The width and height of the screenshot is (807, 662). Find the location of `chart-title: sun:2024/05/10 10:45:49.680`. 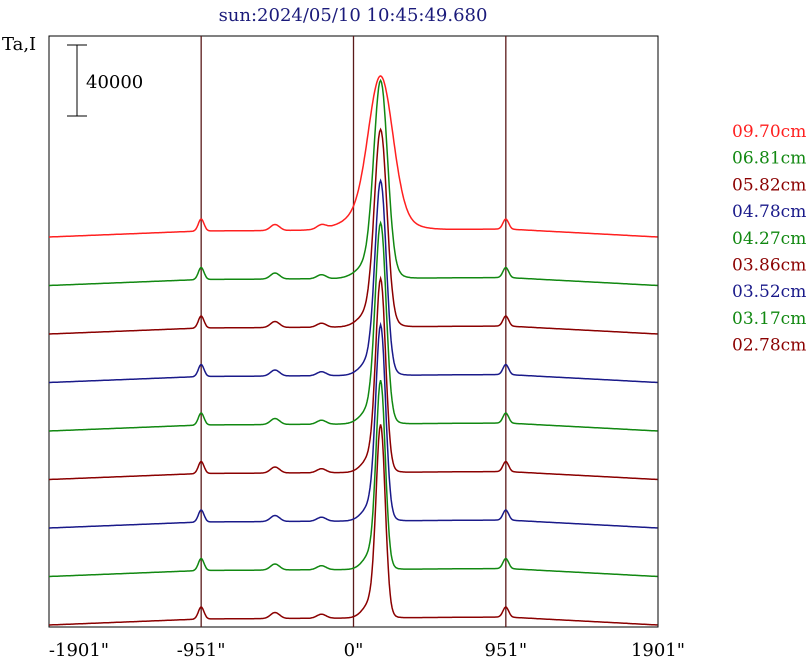

chart-title: sun:2024/05/10 10:45:49.680 is located at coordinates (353, 15).